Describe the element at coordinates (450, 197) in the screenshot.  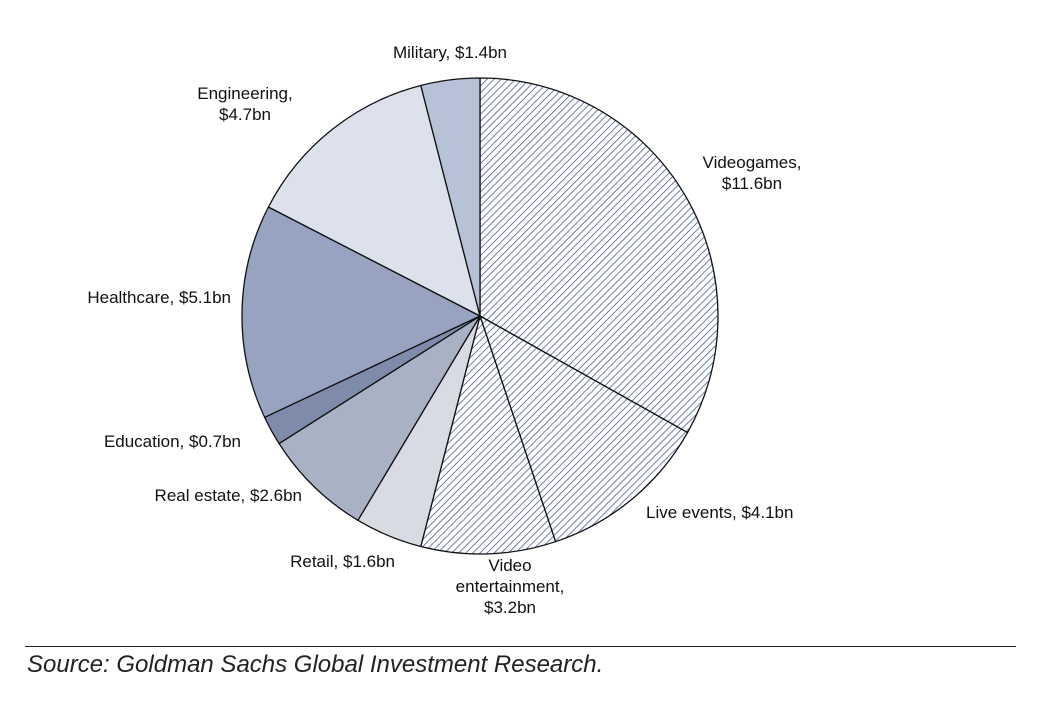
I see `pie-slice-military` at that location.